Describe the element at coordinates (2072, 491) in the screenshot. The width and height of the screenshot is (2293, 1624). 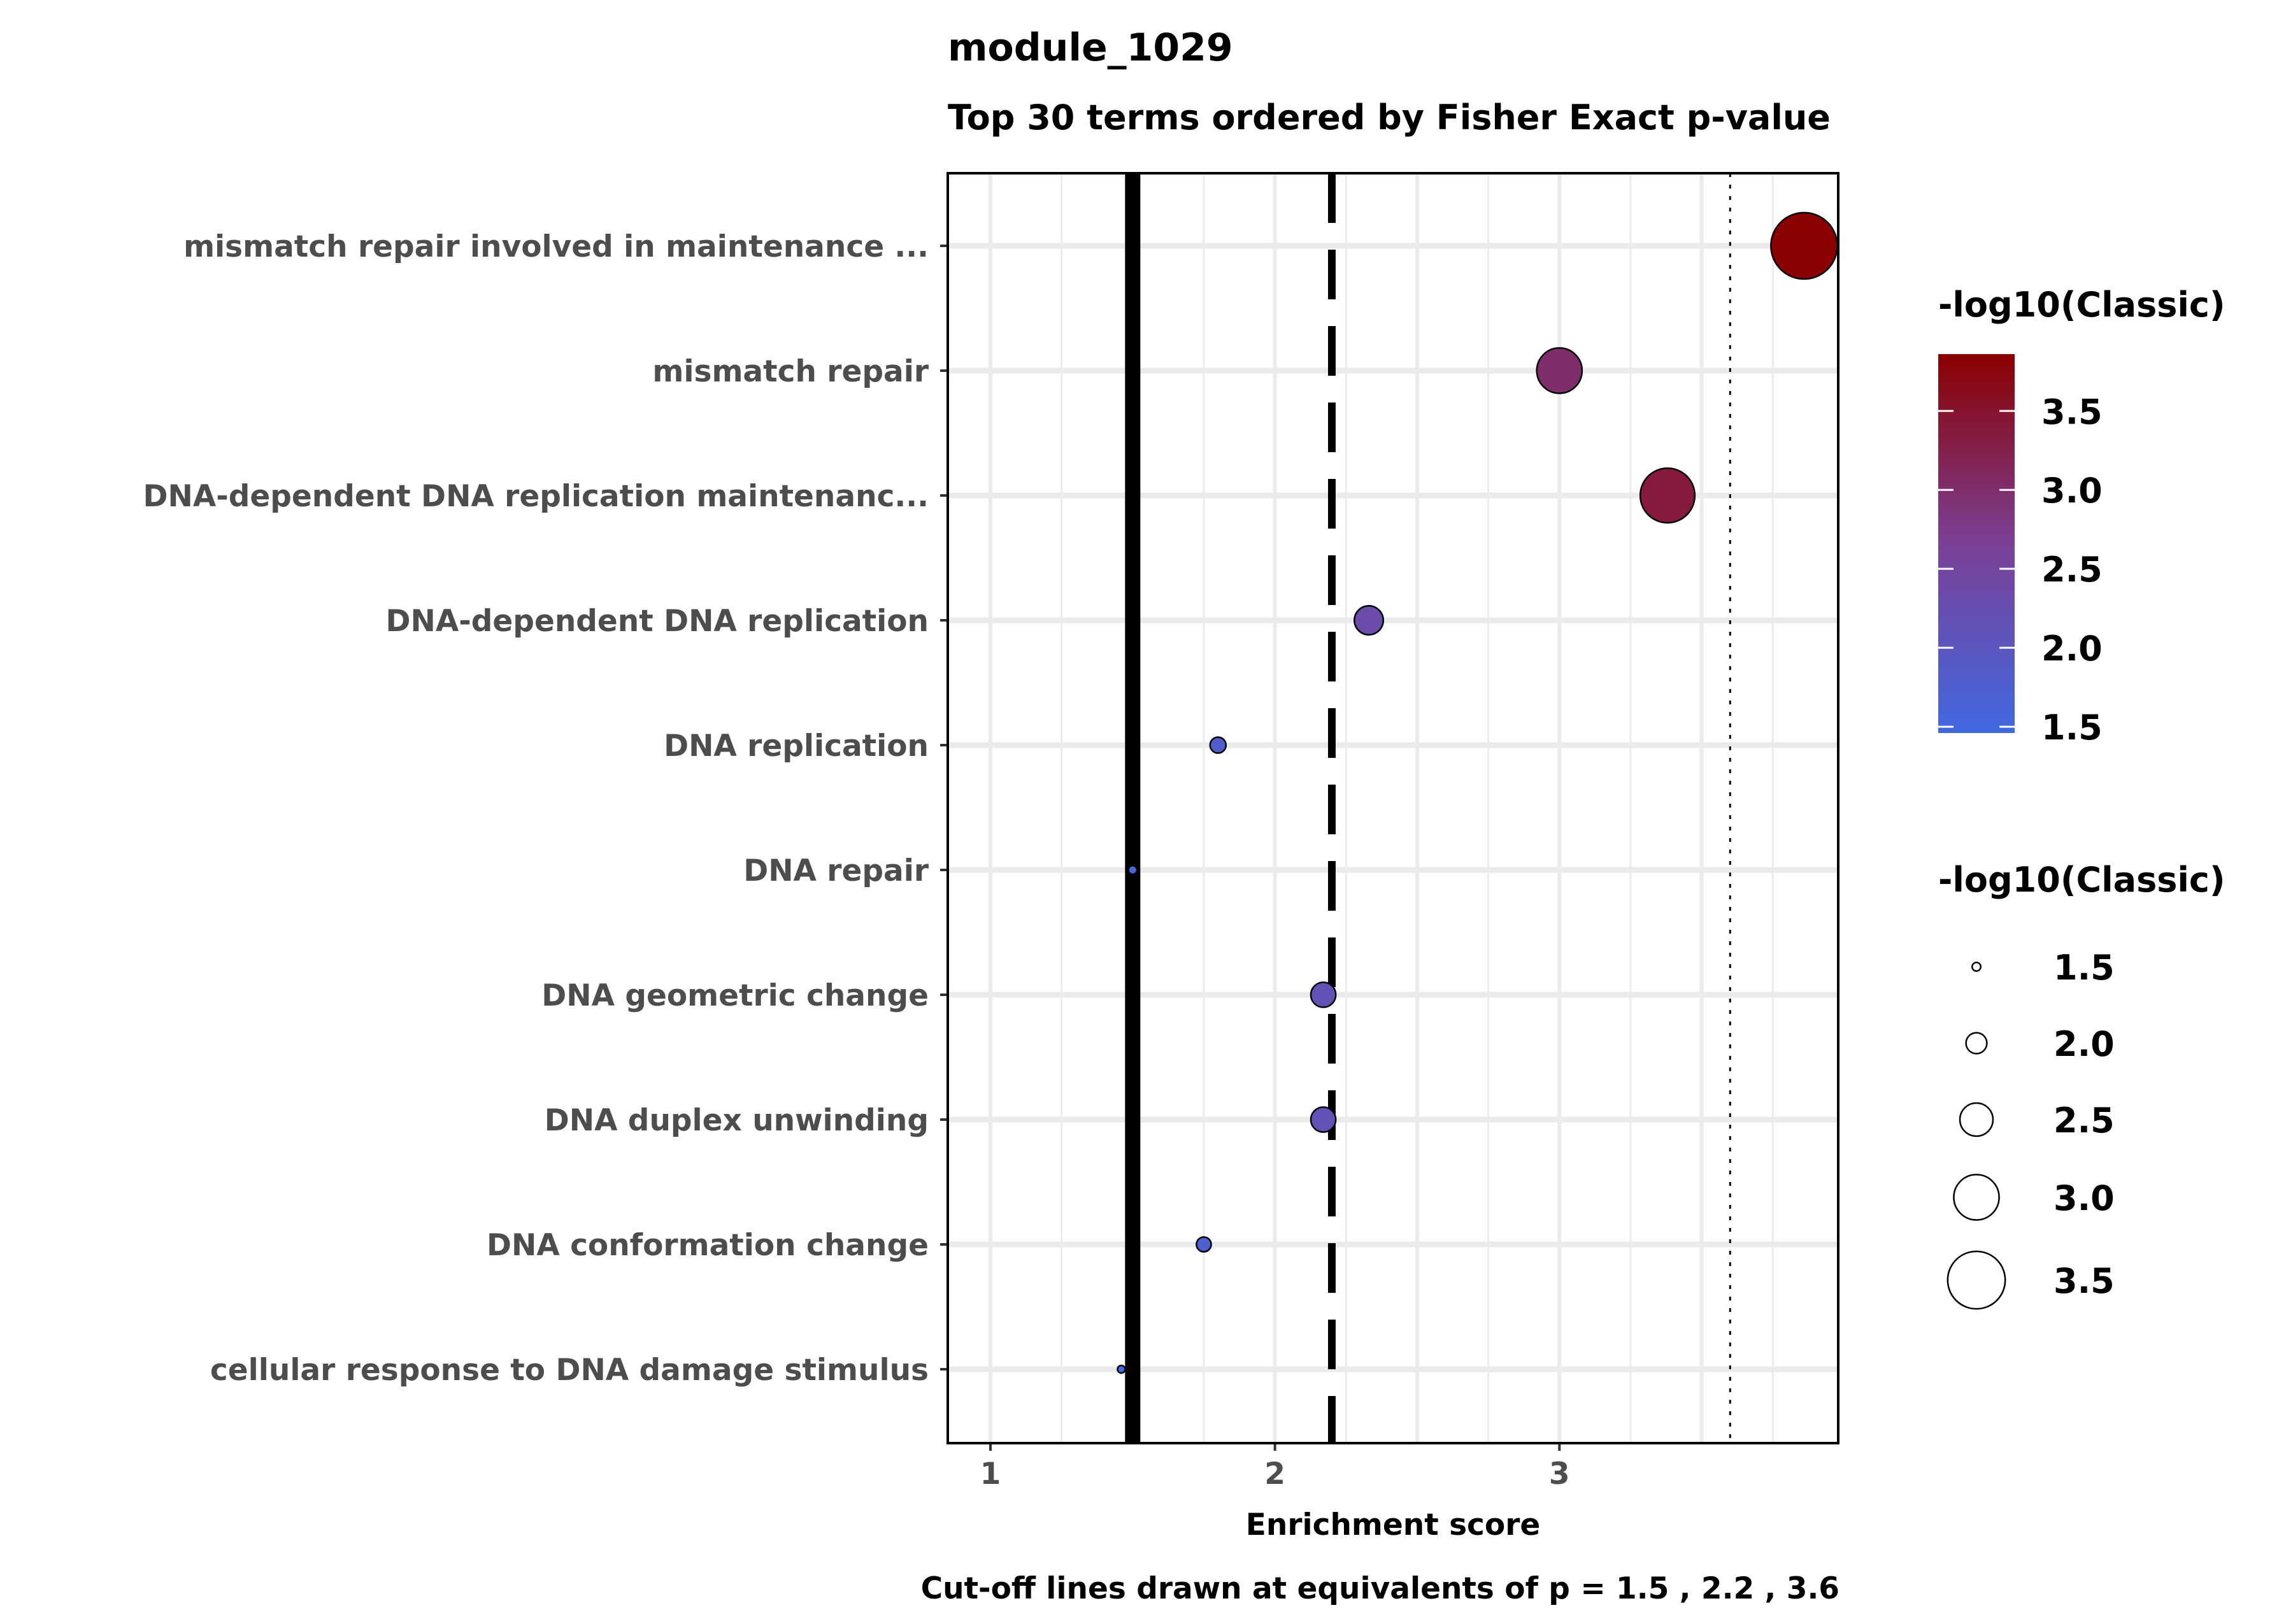
I see `colorbar-tick-label: 3.0` at that location.